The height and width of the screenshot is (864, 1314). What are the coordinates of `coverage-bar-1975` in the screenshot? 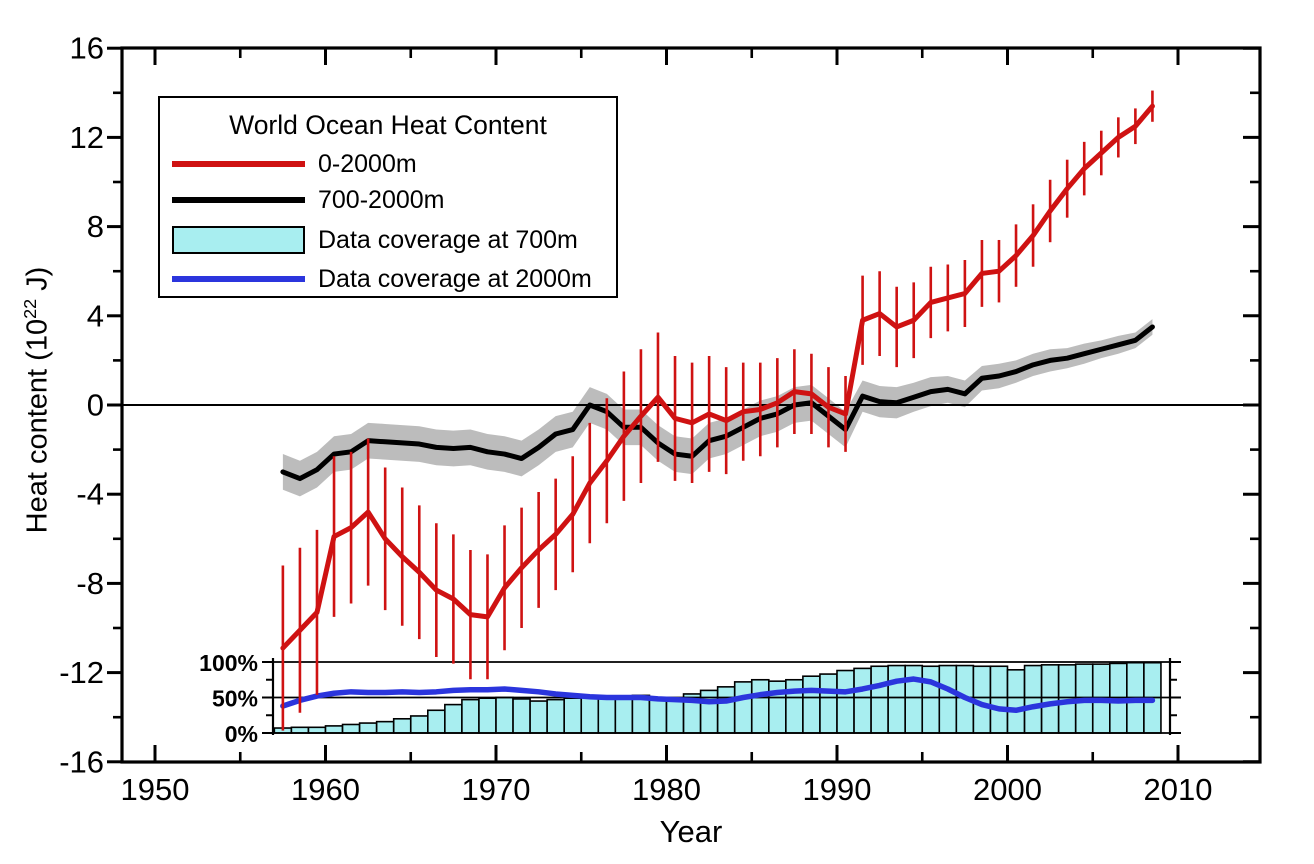 It's located at (590, 715).